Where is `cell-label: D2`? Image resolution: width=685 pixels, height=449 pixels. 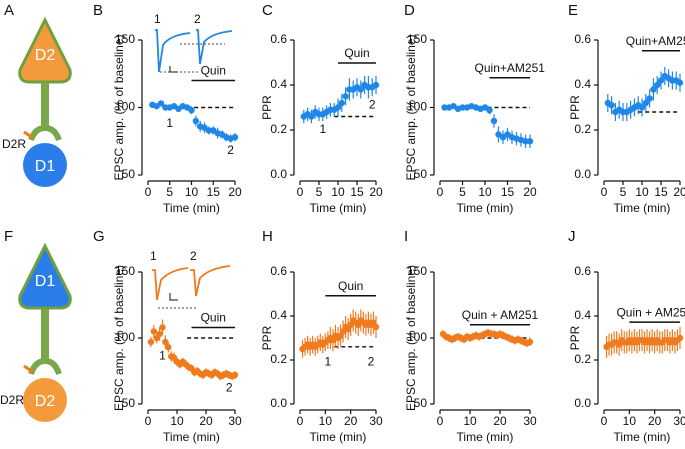 cell-label: D2 is located at coordinates (45, 55).